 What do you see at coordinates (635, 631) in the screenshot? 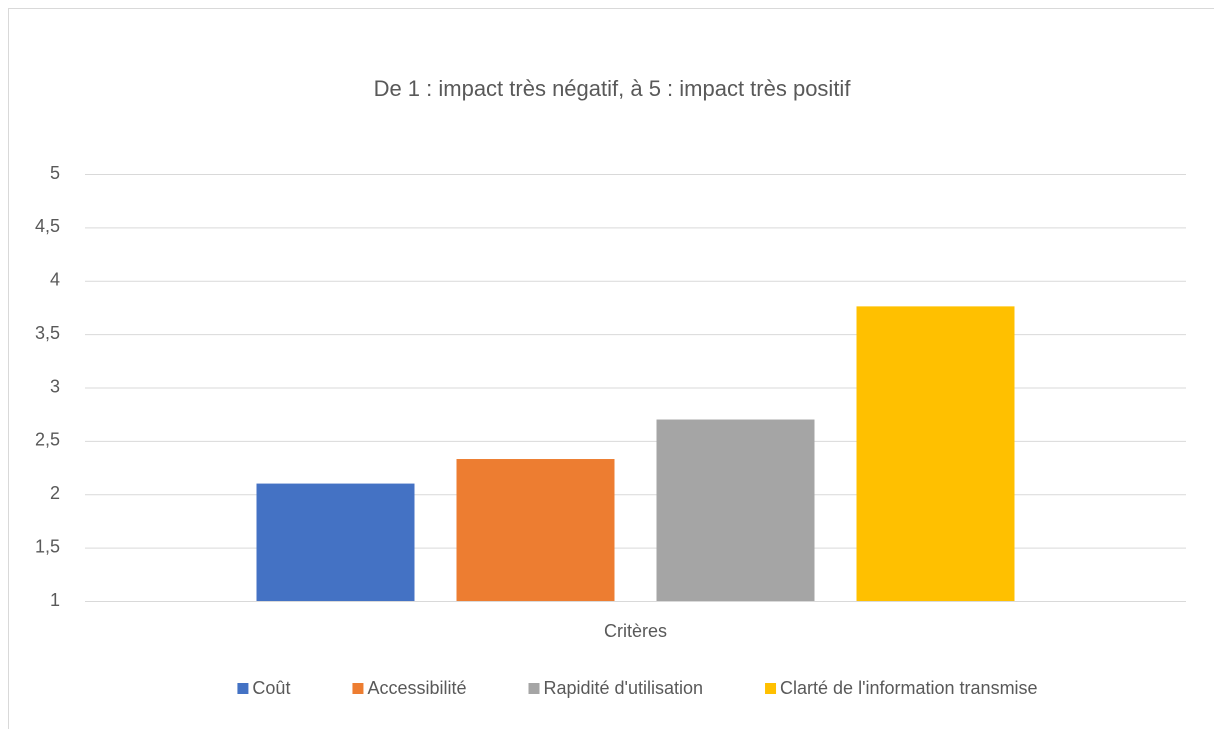
I see `x-axis-category: Critères` at bounding box center [635, 631].